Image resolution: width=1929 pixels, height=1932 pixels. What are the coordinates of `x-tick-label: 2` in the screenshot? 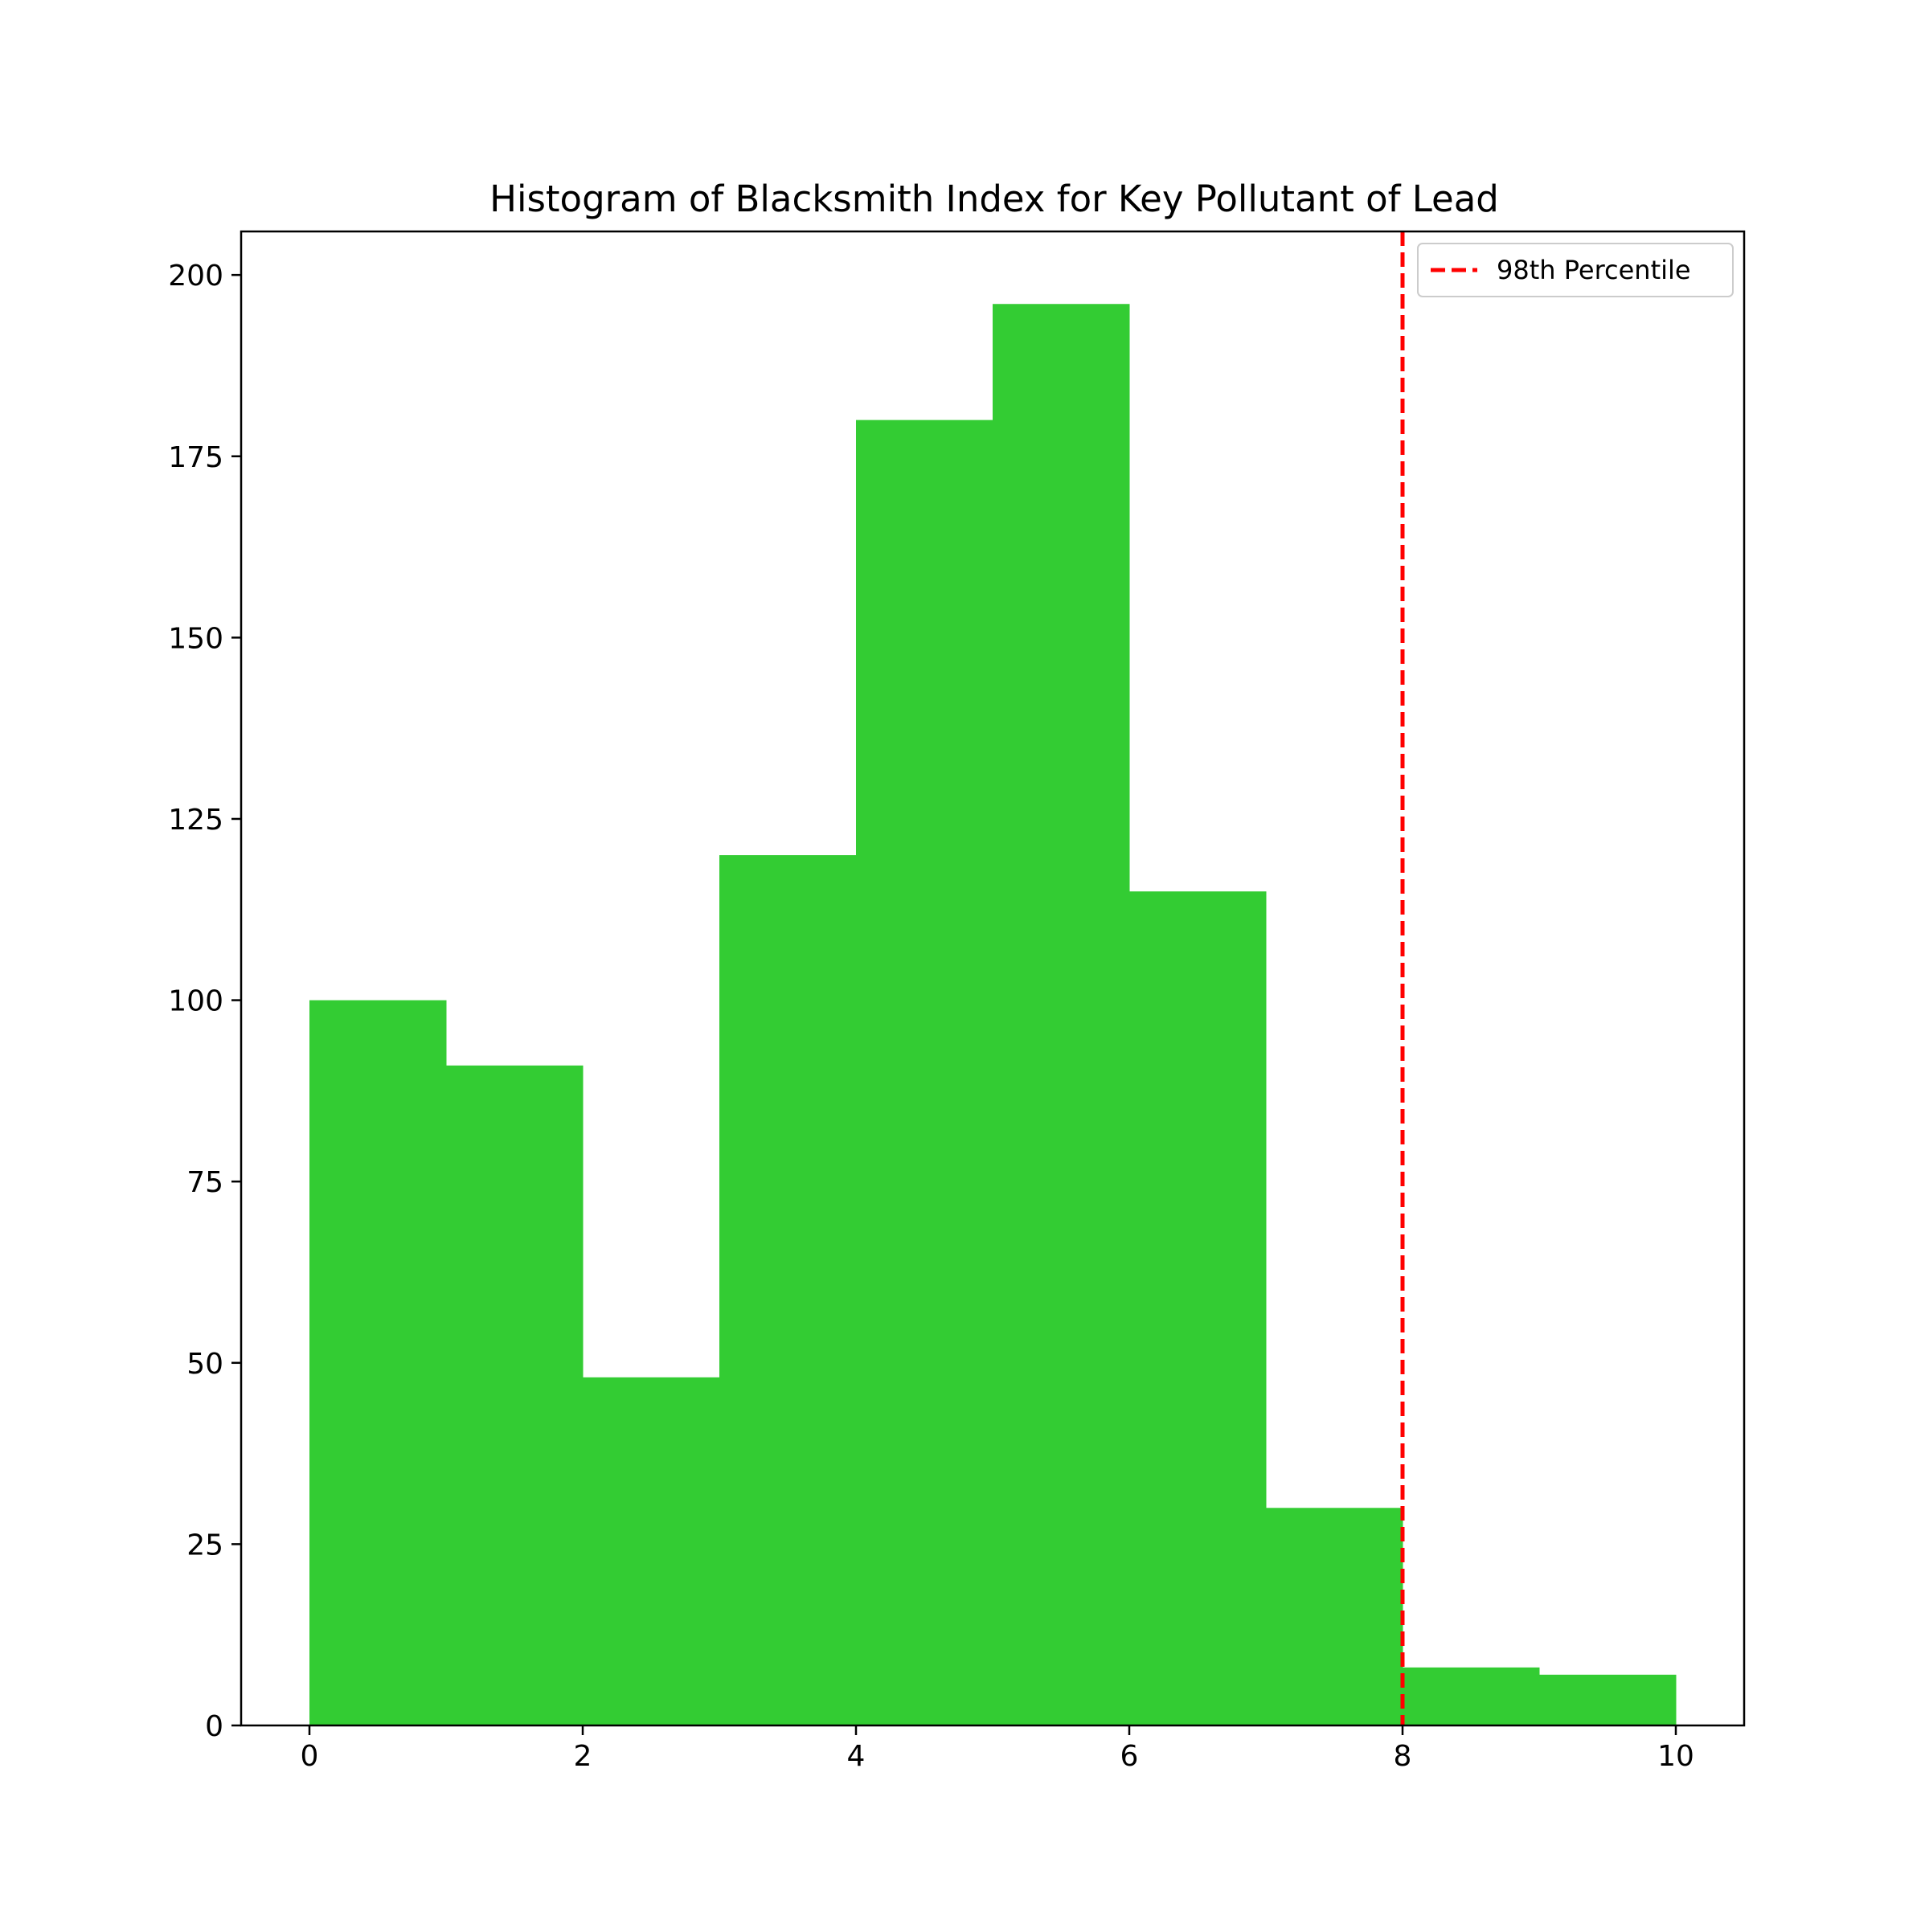 It's located at (583, 1756).